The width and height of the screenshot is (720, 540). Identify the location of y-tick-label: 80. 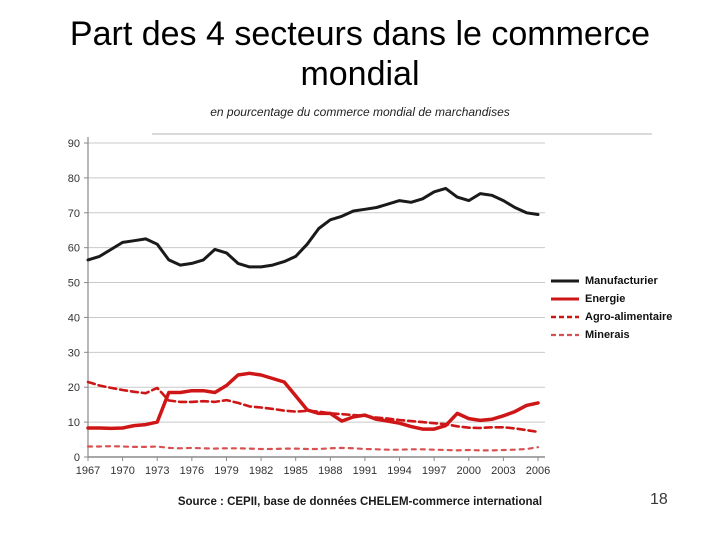
(74, 179).